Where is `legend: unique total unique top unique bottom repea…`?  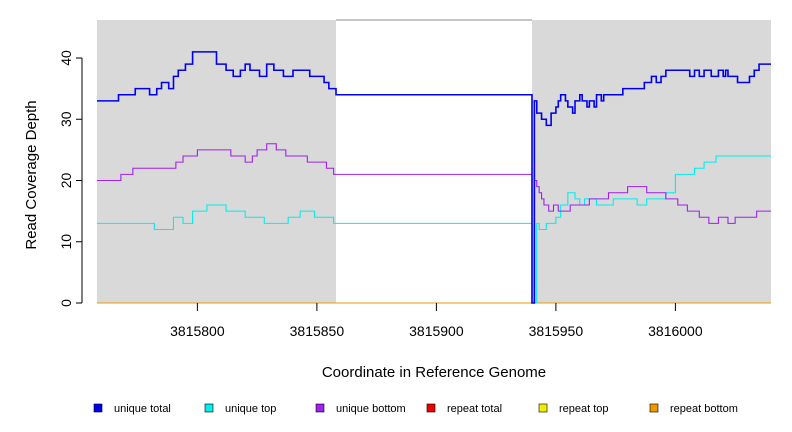 legend: unique total unique top unique bottom repea… is located at coordinates (415, 409).